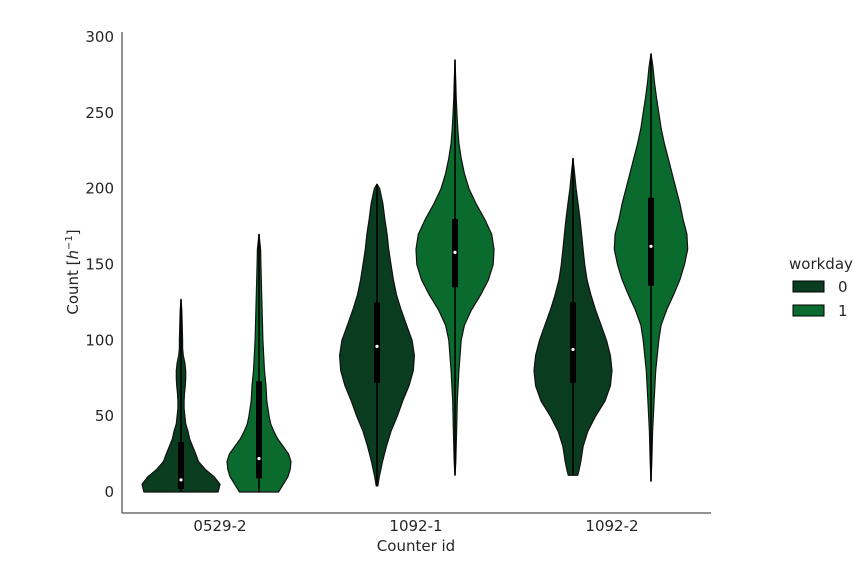 The width and height of the screenshot is (864, 576). I want to click on y-tick-label: 250, so click(99, 113).